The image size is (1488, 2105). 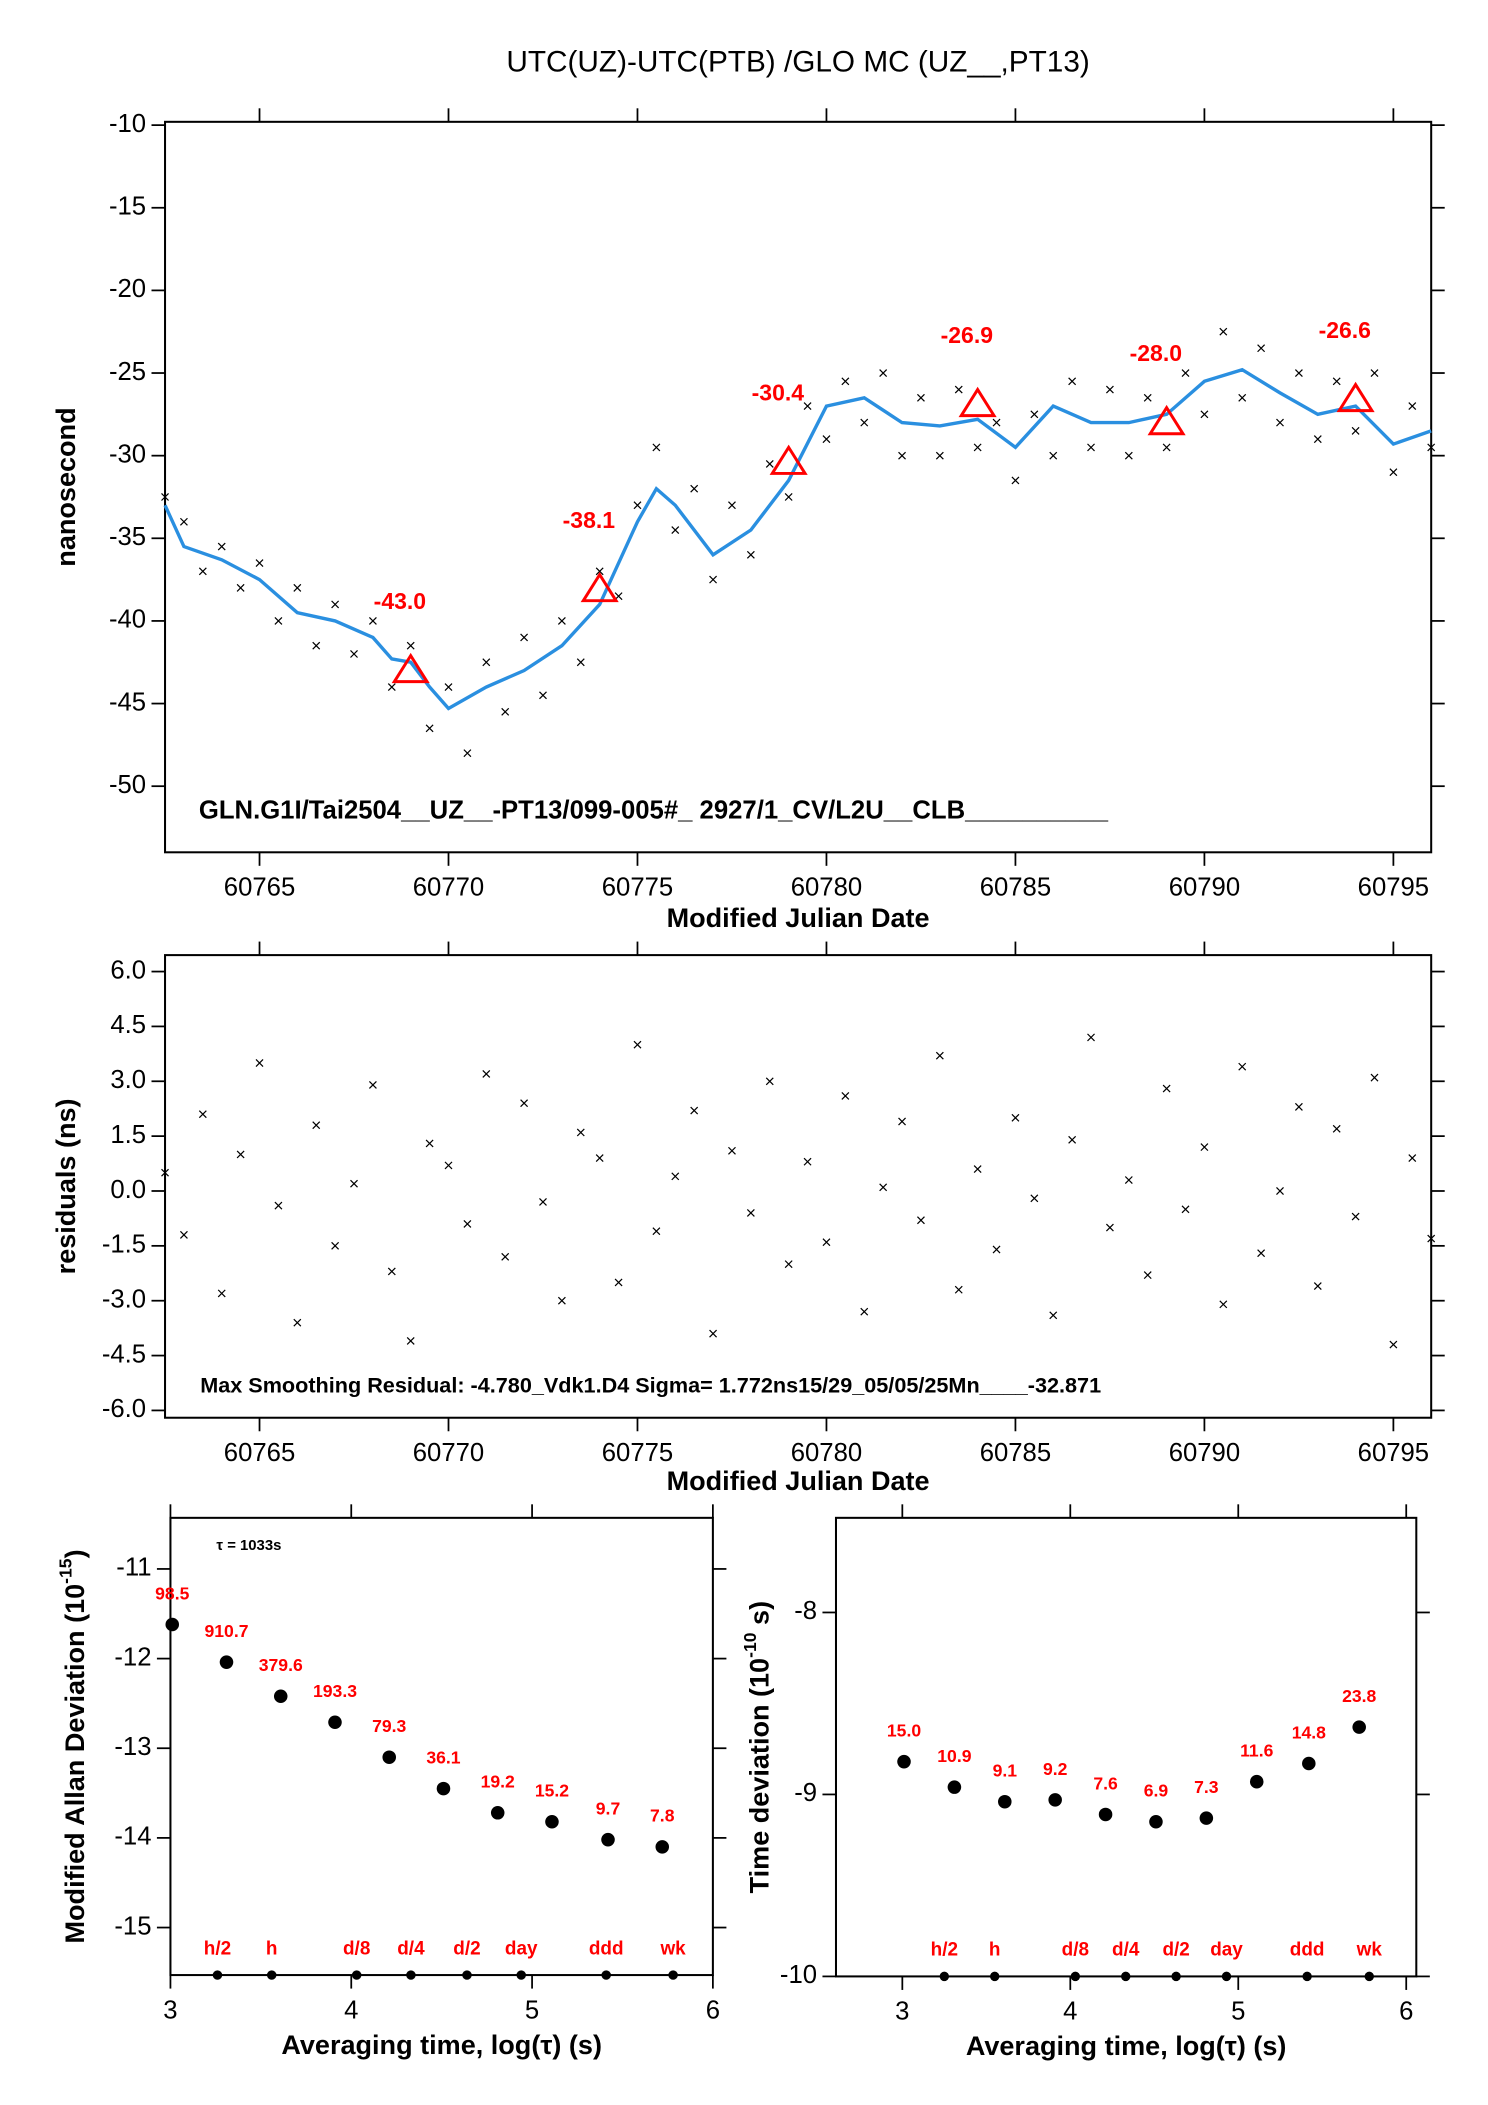 What do you see at coordinates (967, 335) in the screenshot?
I see `value-label: -26.9` at bounding box center [967, 335].